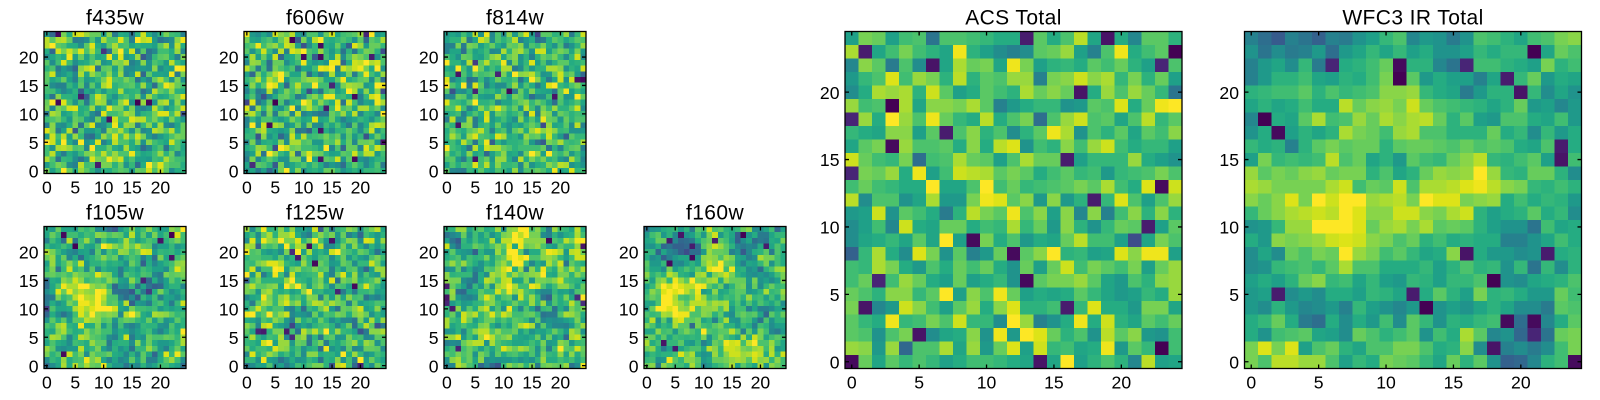  What do you see at coordinates (115, 18) in the screenshot?
I see `svg-text: f435w` at bounding box center [115, 18].